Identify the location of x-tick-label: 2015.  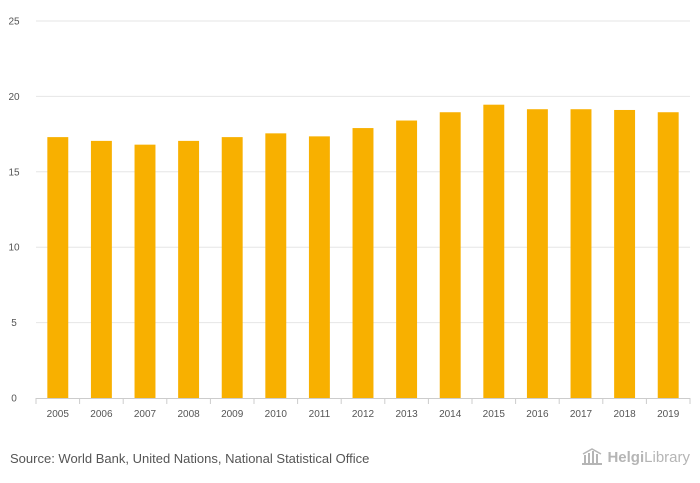
(494, 414).